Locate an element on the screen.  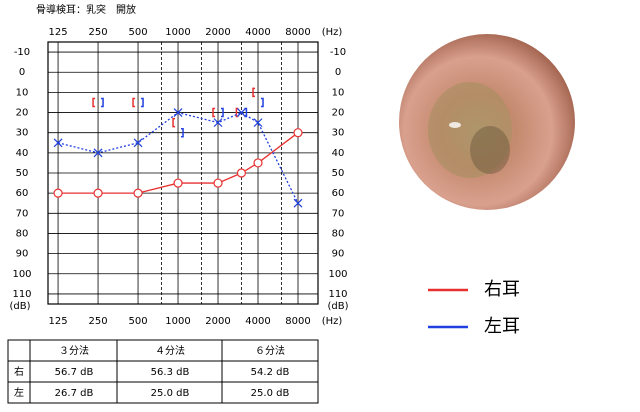
series-line is located at coordinates (178, 157).